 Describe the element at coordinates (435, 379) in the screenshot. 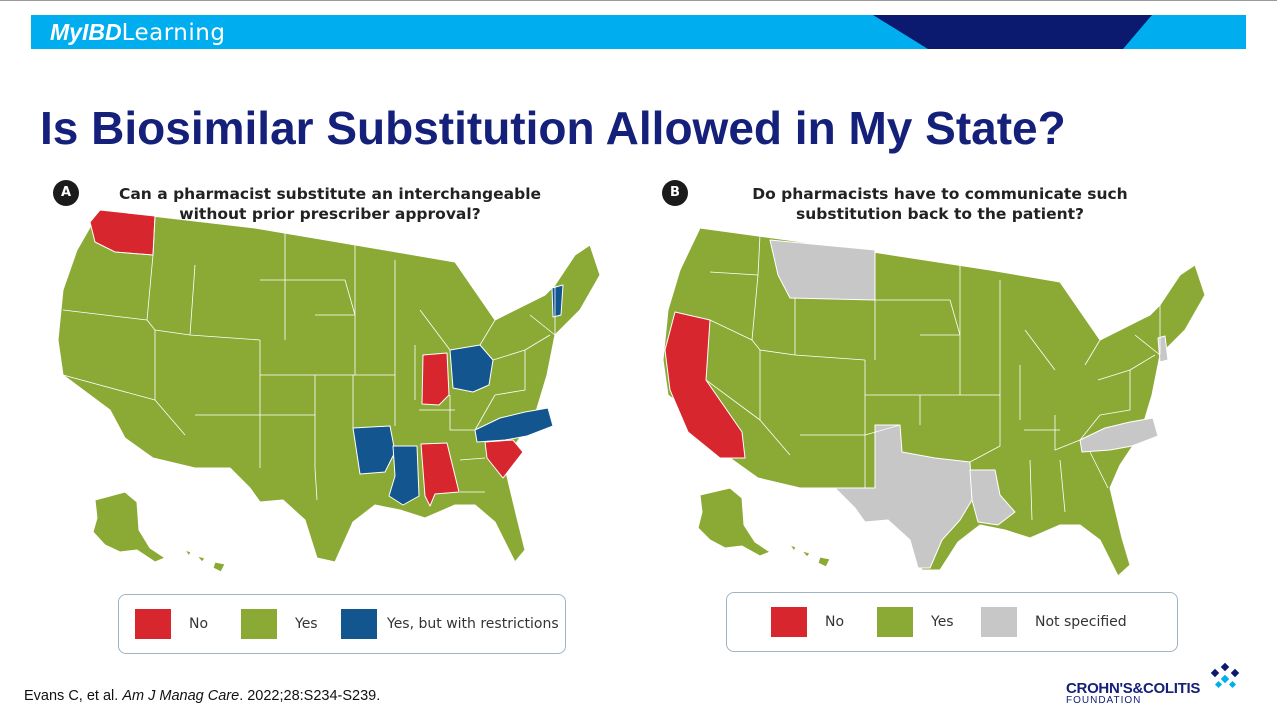

I see `map-a-indiana` at that location.